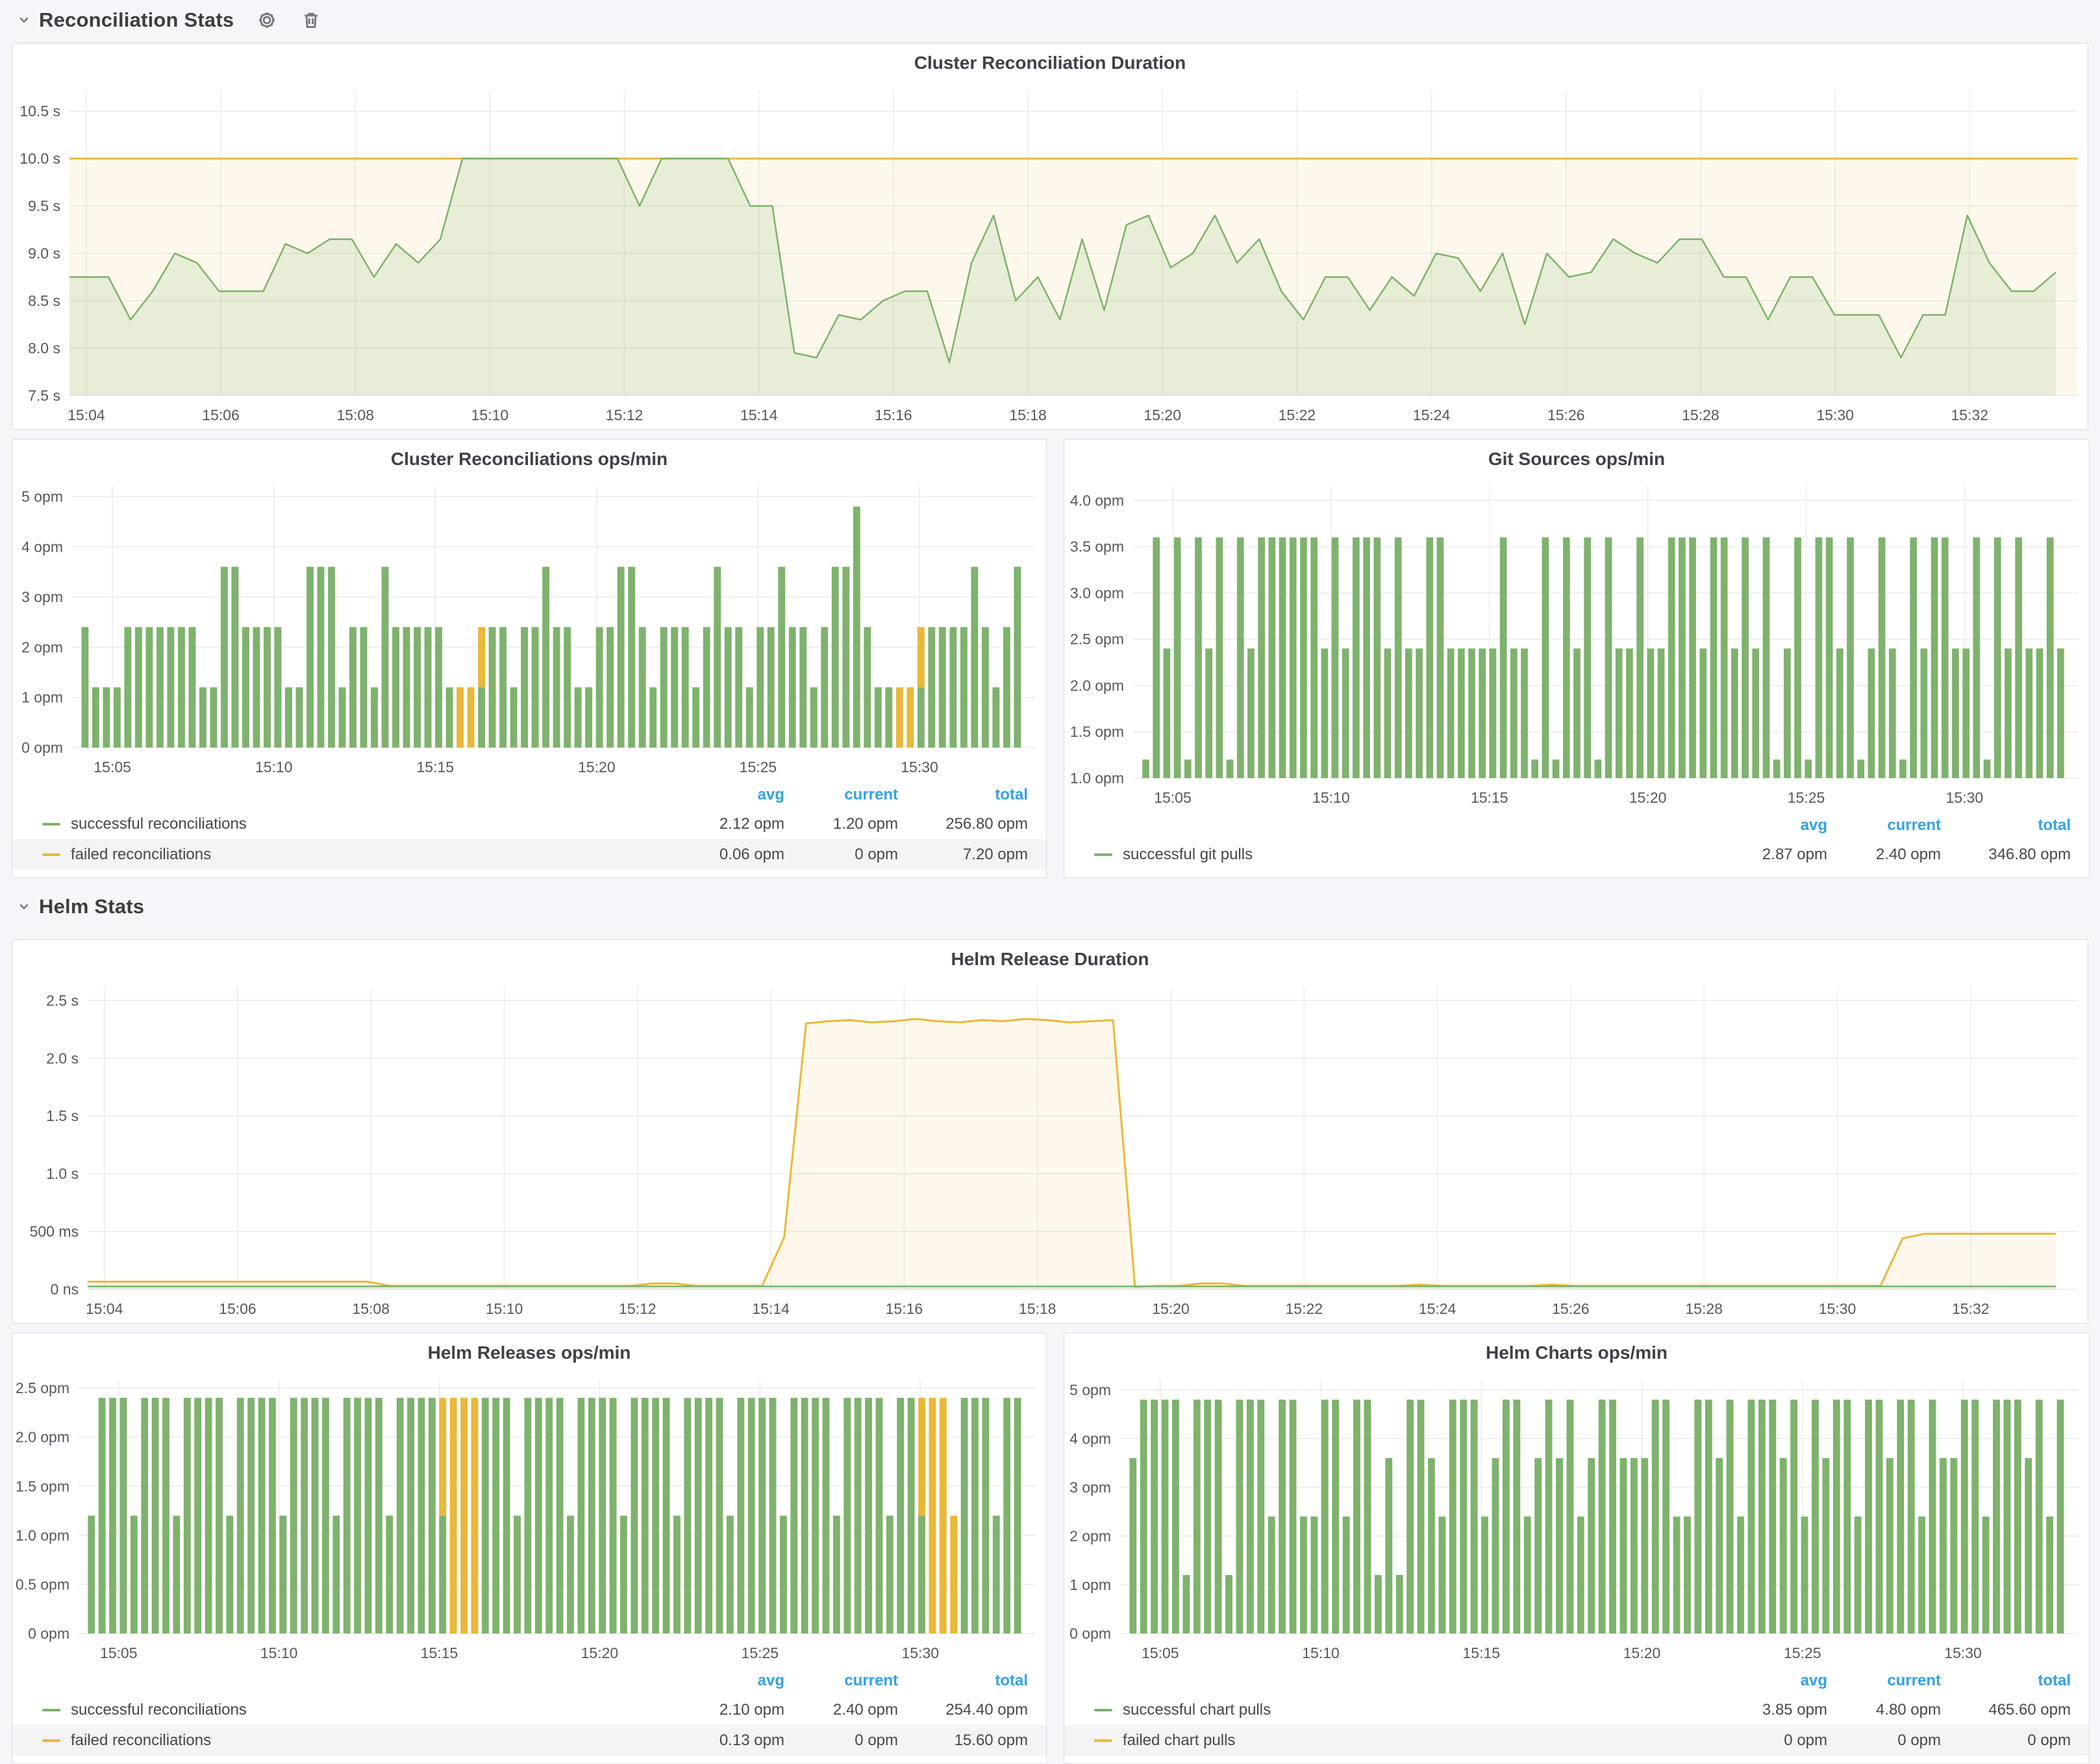 Image resolution: width=2100 pixels, height=1764 pixels. Describe the element at coordinates (39, 159) in the screenshot. I see `svg-text: 10.0 s` at that location.